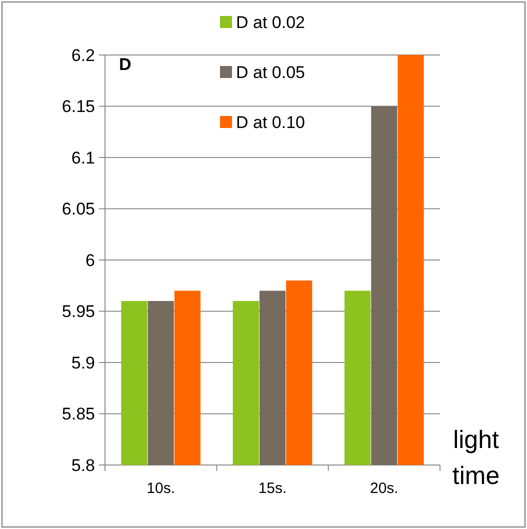  Describe the element at coordinates (272, 488) in the screenshot. I see `x-tick-label: 15s.` at that location.